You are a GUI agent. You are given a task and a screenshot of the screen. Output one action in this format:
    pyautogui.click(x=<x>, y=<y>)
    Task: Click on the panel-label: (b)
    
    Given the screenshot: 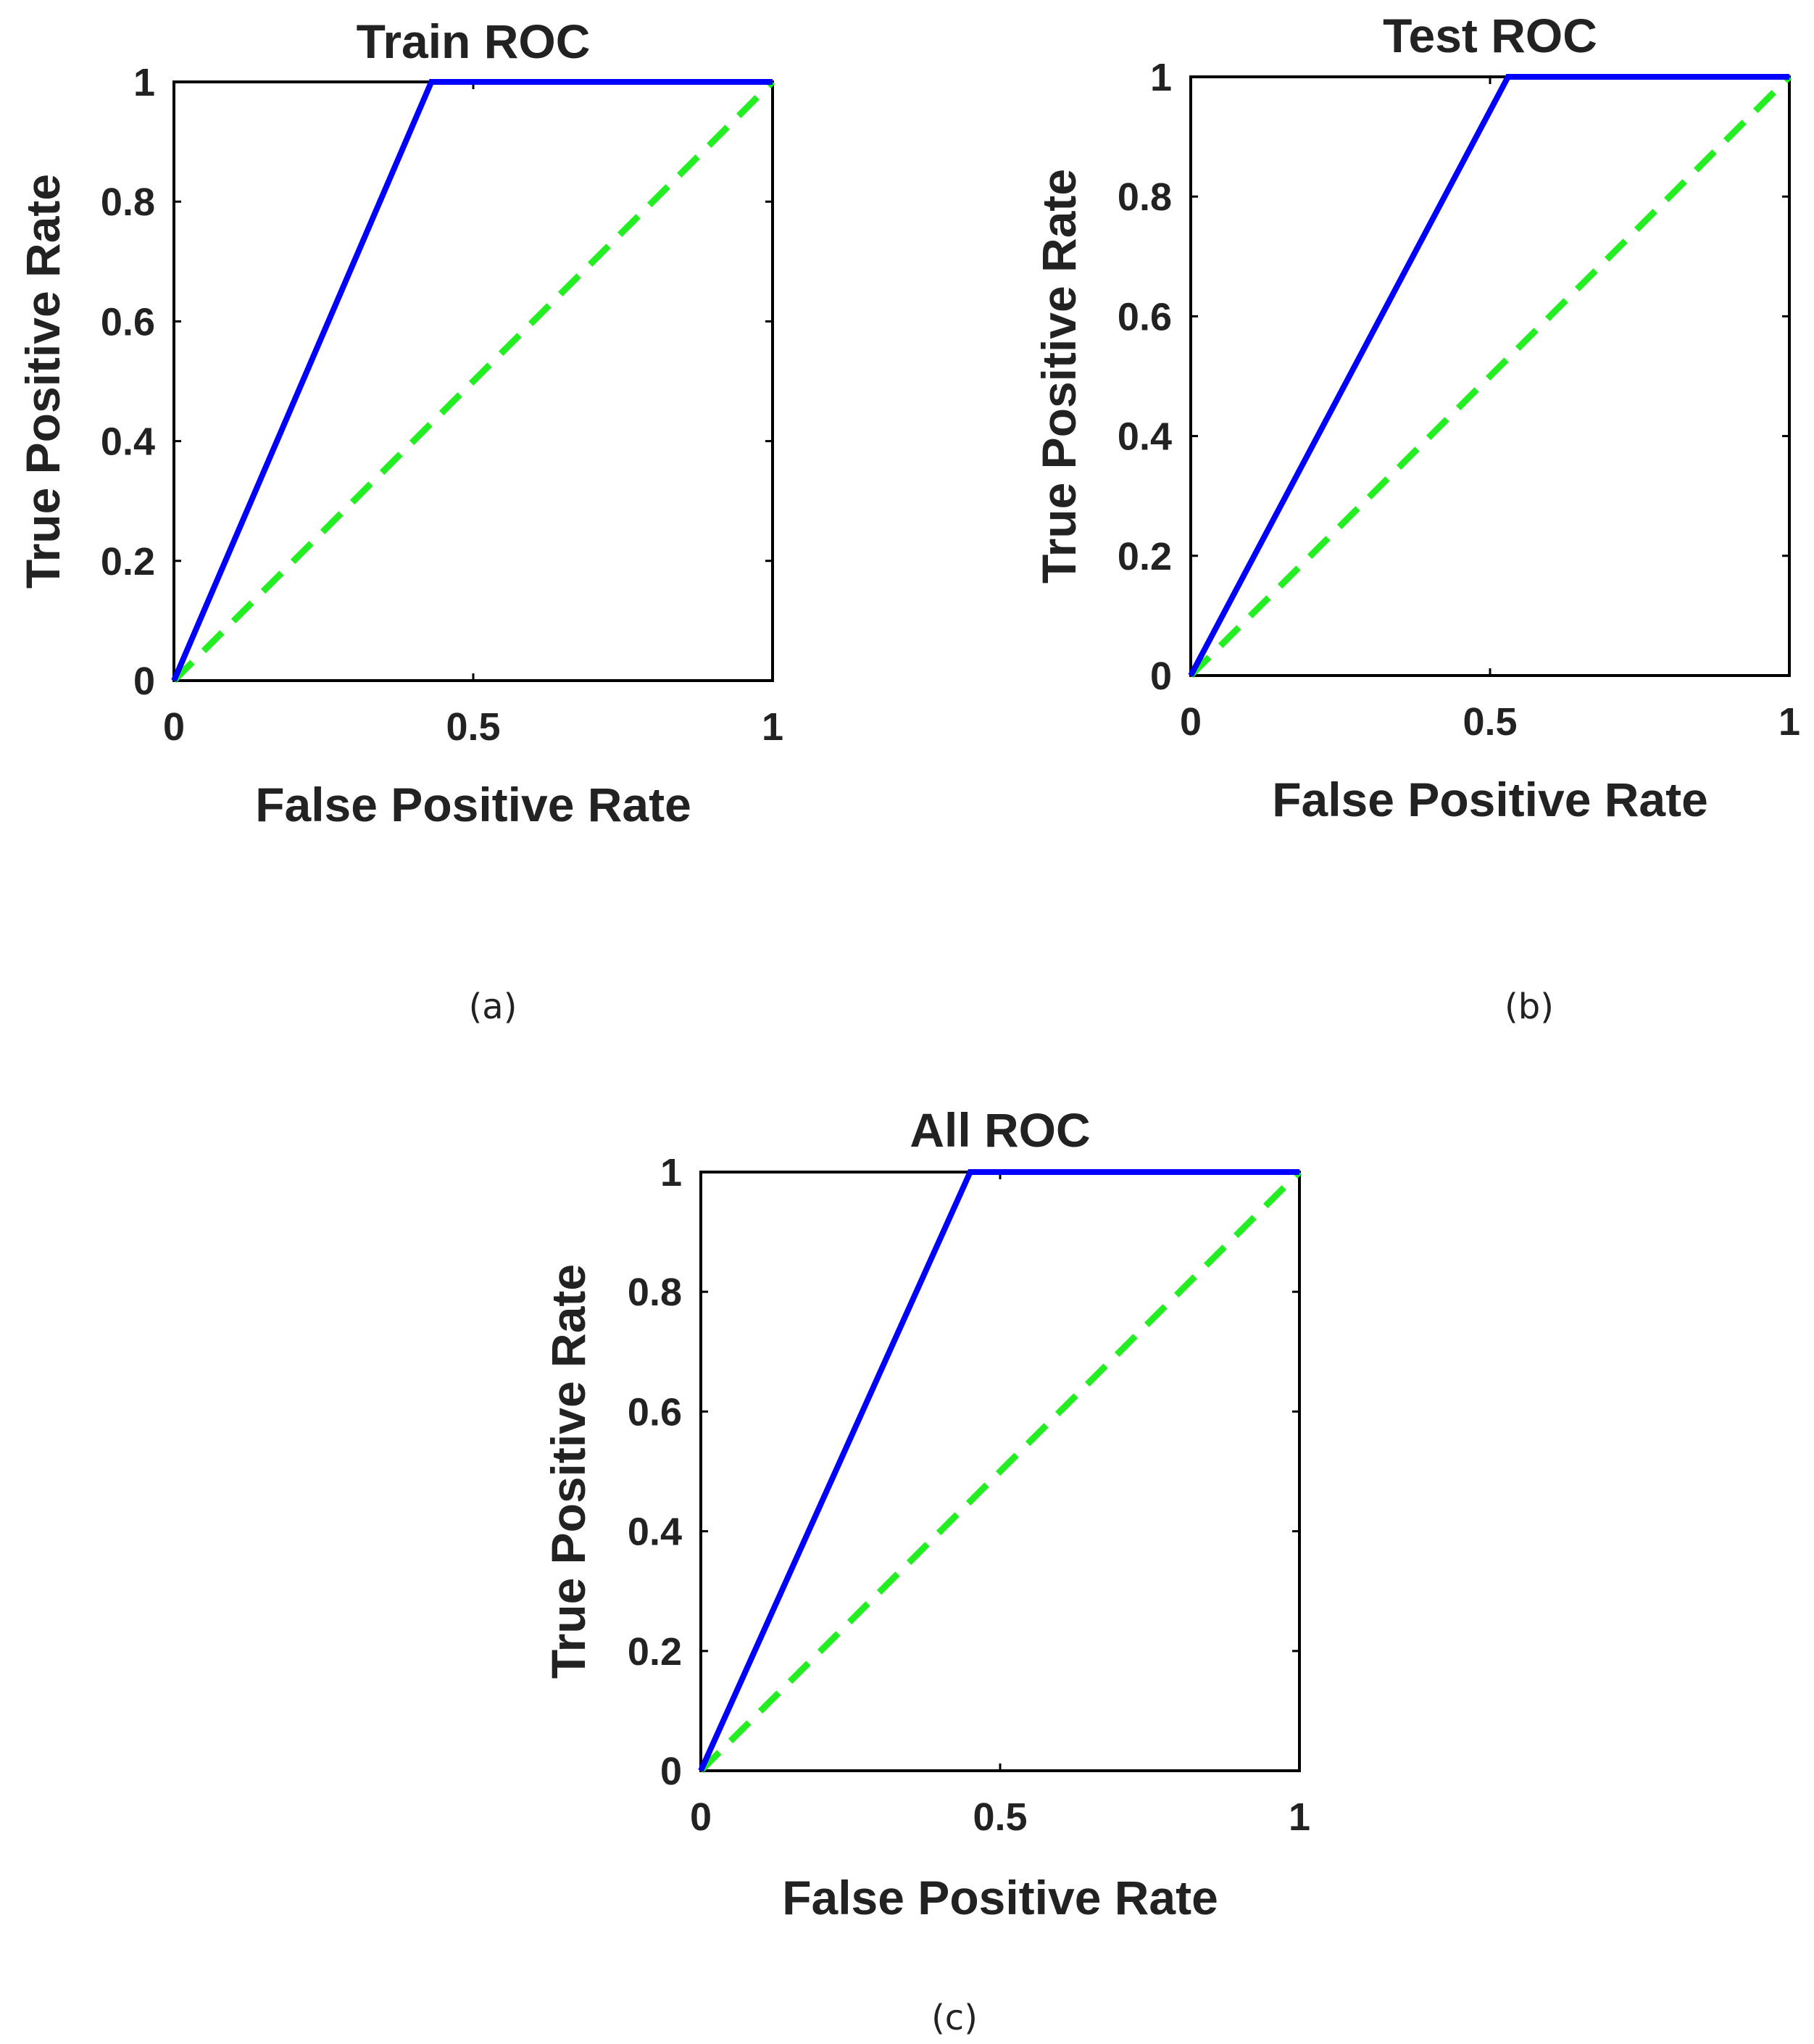 What is the action you would take?
    pyautogui.click(x=1529, y=1007)
    